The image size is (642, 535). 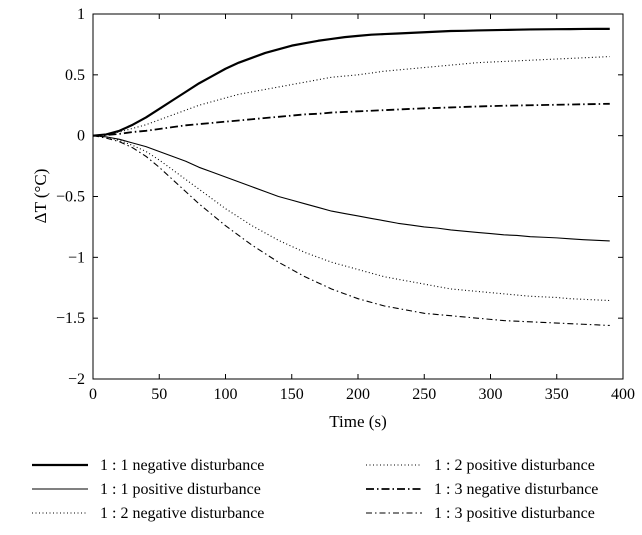 I want to click on y-tick-label: 0, so click(x=81, y=136).